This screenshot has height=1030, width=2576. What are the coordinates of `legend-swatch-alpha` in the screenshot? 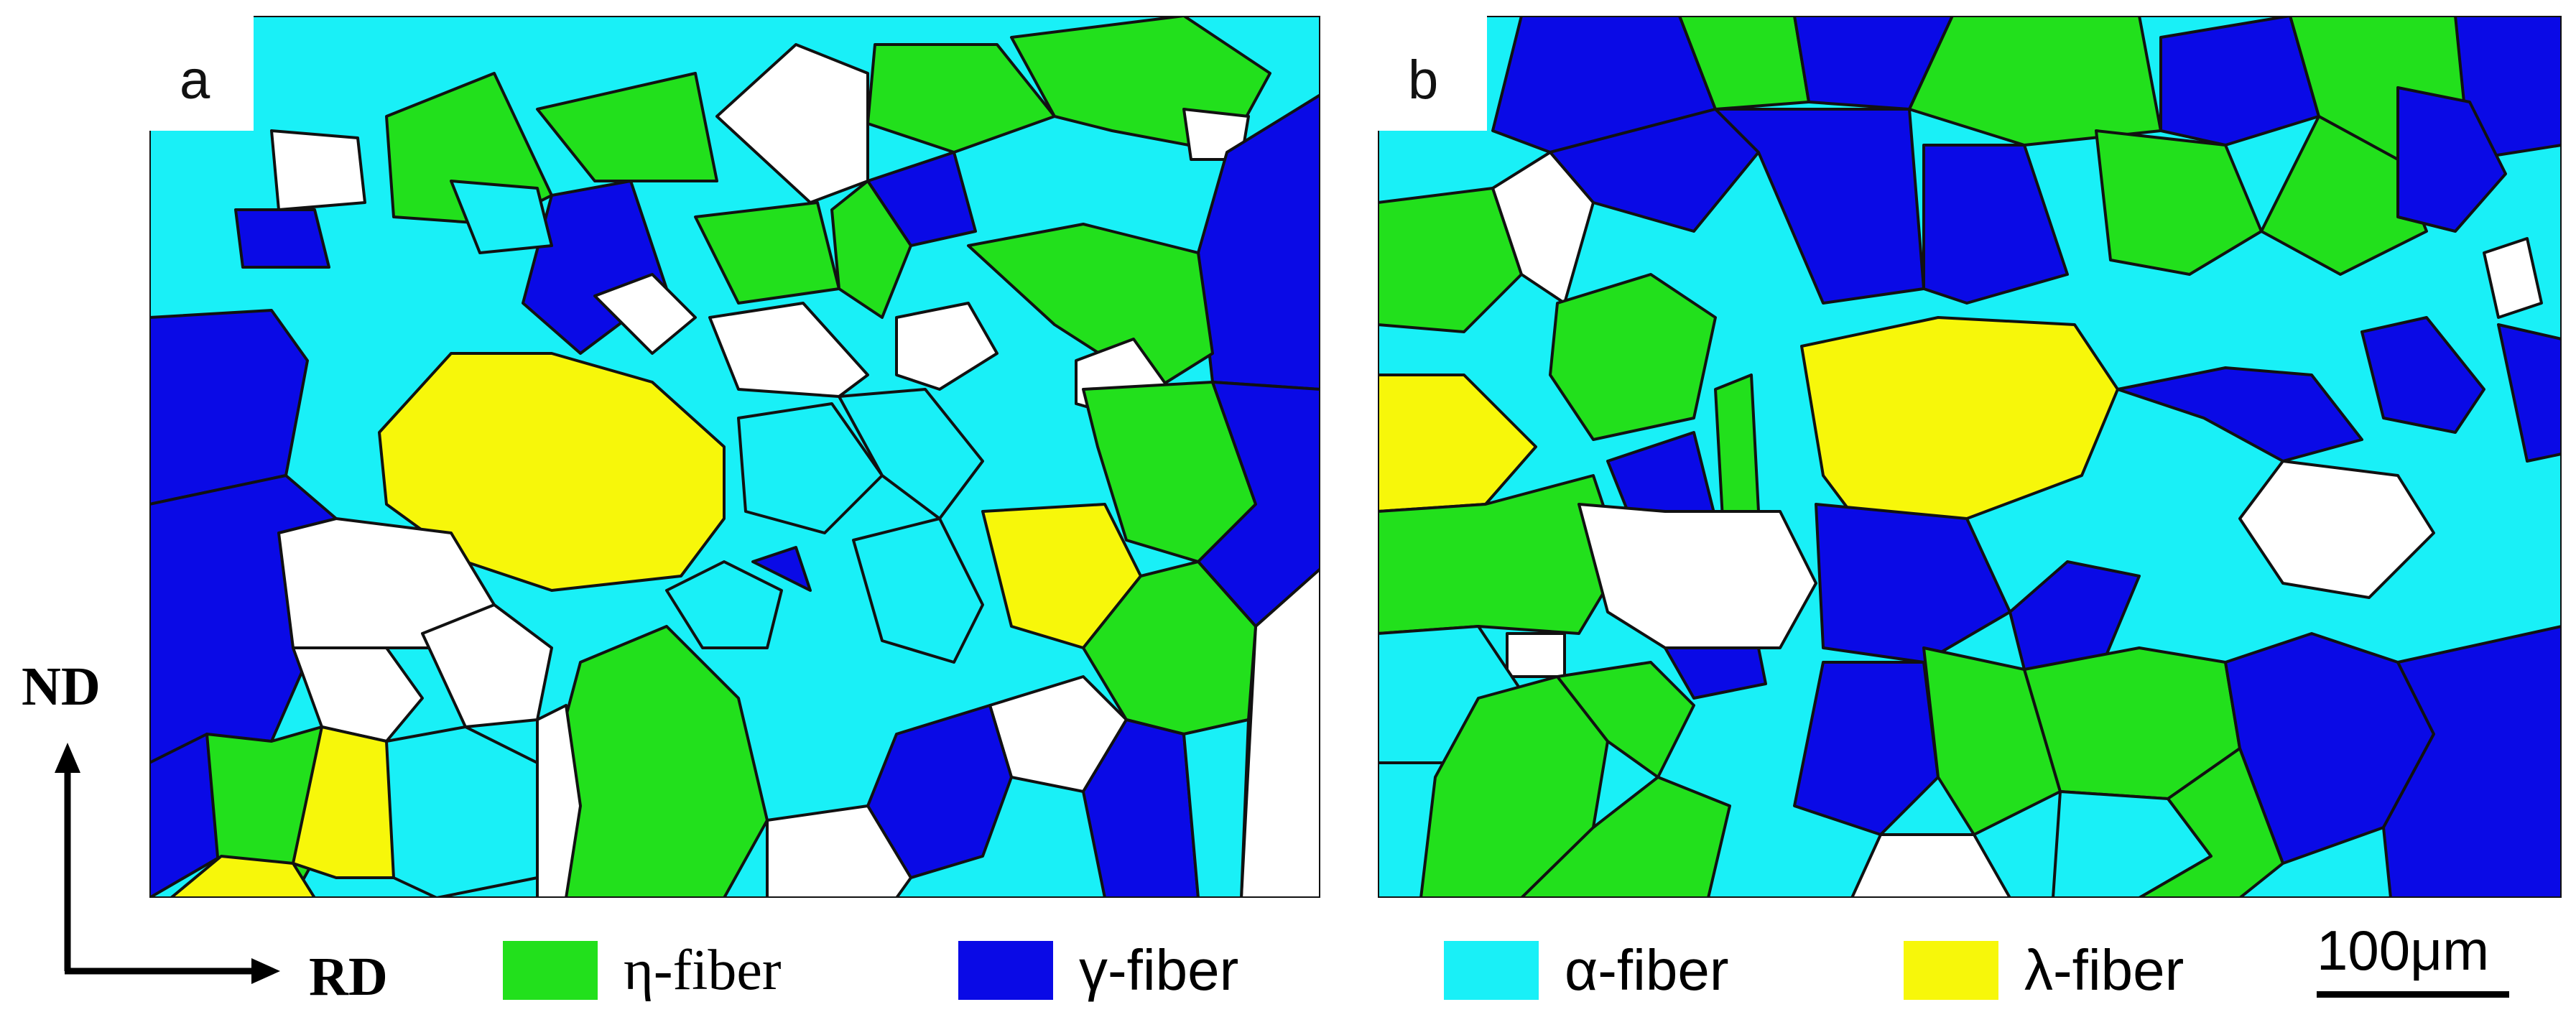 It's located at (1491, 971).